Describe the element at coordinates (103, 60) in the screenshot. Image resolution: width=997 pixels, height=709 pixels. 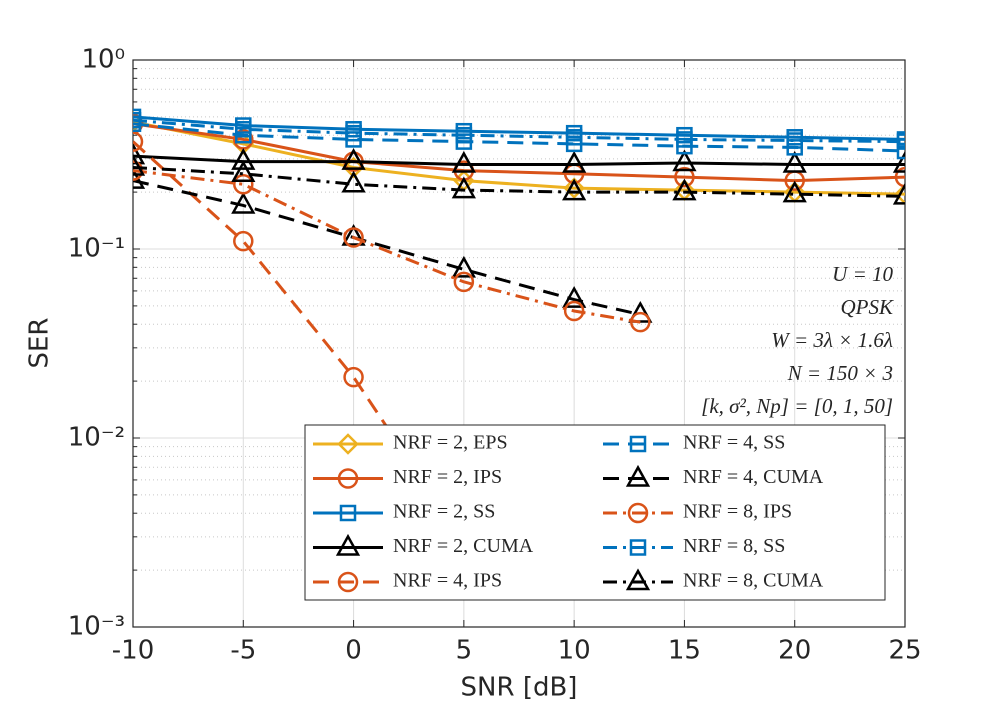
I see `y-tick-label: 10⁰` at that location.